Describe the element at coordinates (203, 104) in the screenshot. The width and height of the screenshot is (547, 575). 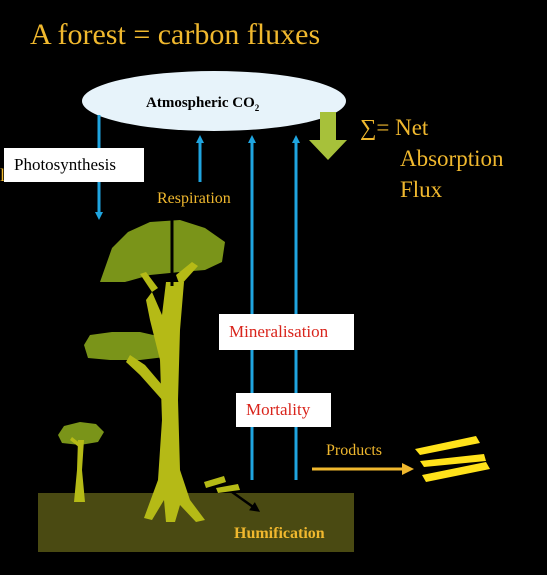
I see `atmosphere-label: Atmospheric CO2` at that location.